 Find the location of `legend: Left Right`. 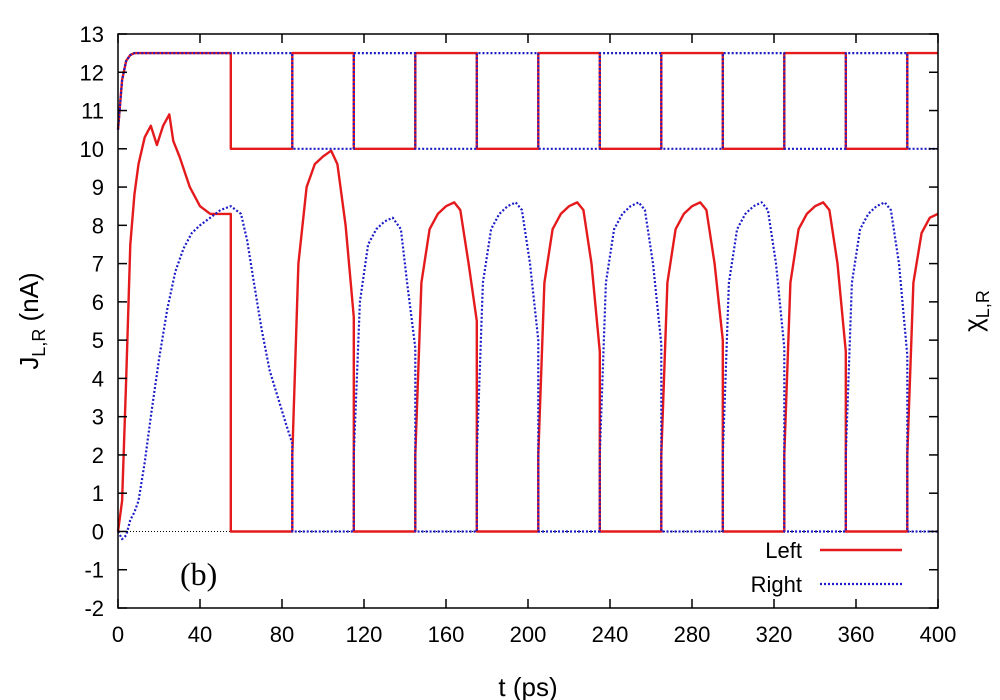

legend: Left Right is located at coordinates (826, 567).